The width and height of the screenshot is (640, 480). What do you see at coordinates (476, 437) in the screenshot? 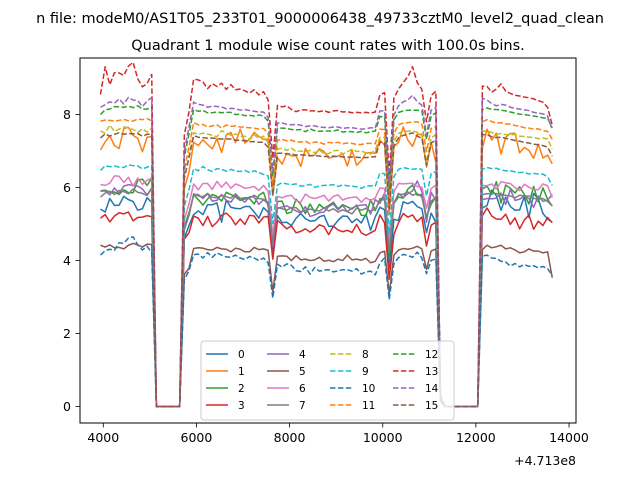
I see `x-tick-label: 12000` at bounding box center [476, 437].